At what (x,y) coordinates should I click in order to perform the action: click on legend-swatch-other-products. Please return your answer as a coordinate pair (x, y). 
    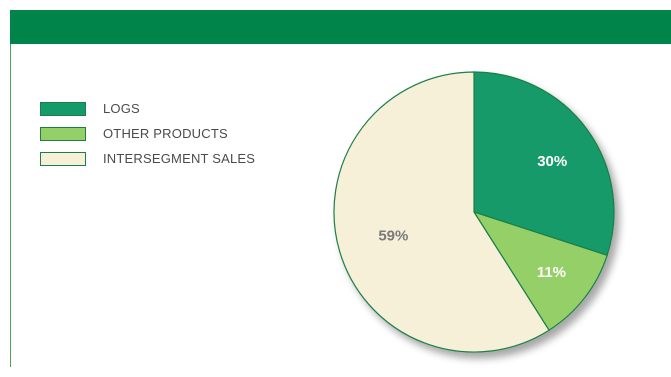
    Looking at the image, I should click on (63, 133).